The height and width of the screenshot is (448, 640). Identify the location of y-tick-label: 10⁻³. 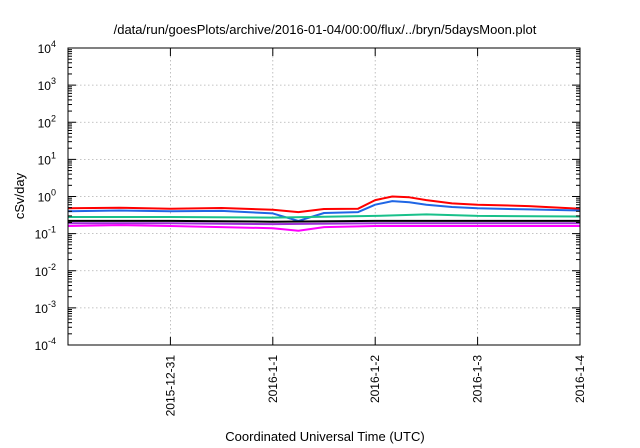
(45, 307).